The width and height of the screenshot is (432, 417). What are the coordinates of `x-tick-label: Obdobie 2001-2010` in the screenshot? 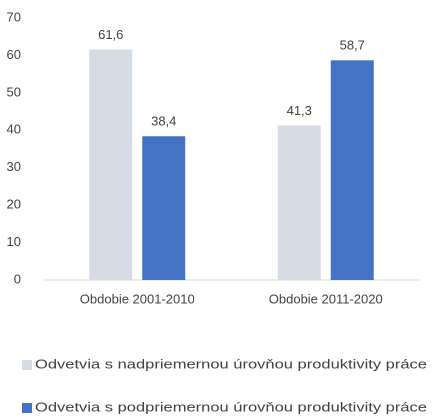 It's located at (137, 298).